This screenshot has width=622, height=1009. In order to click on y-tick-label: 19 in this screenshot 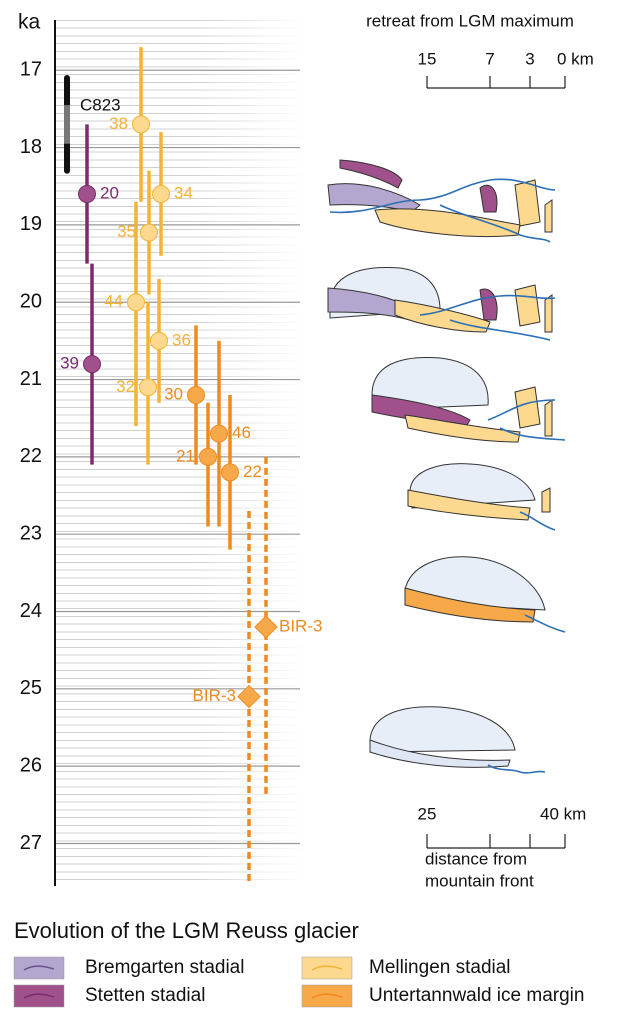, I will do `click(31, 224)`.